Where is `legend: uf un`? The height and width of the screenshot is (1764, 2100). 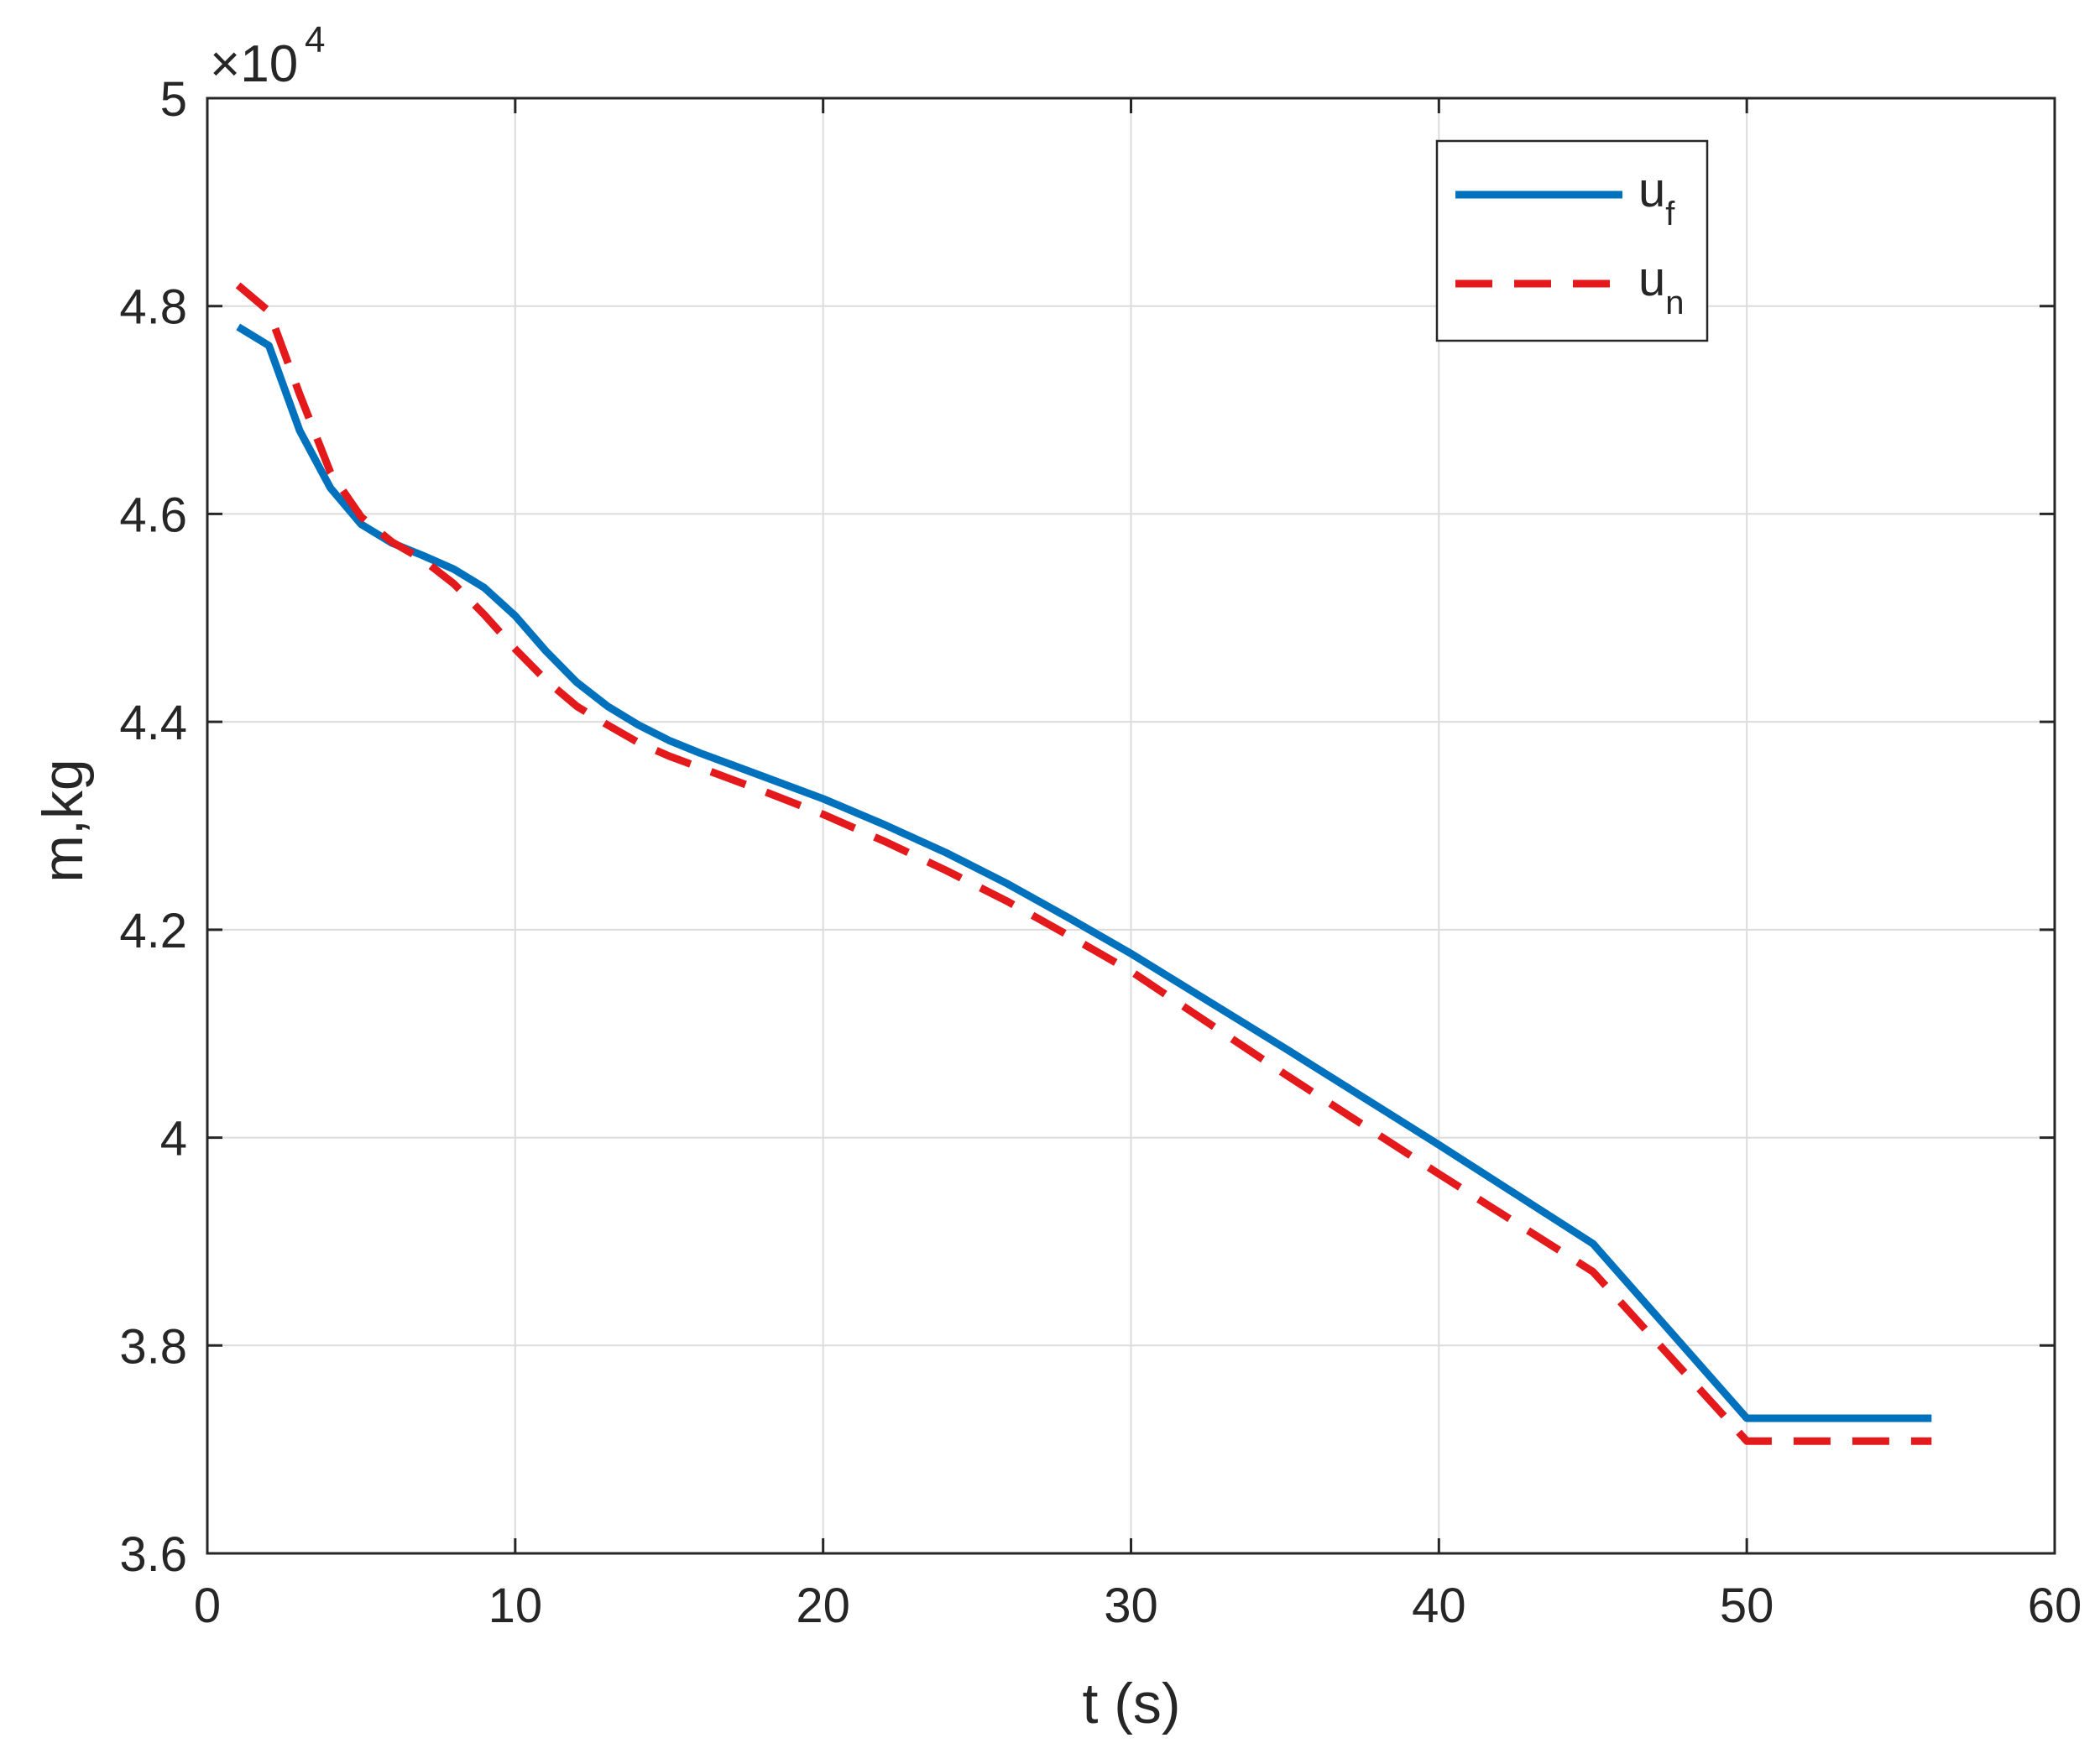 legend: uf un is located at coordinates (1572, 240).